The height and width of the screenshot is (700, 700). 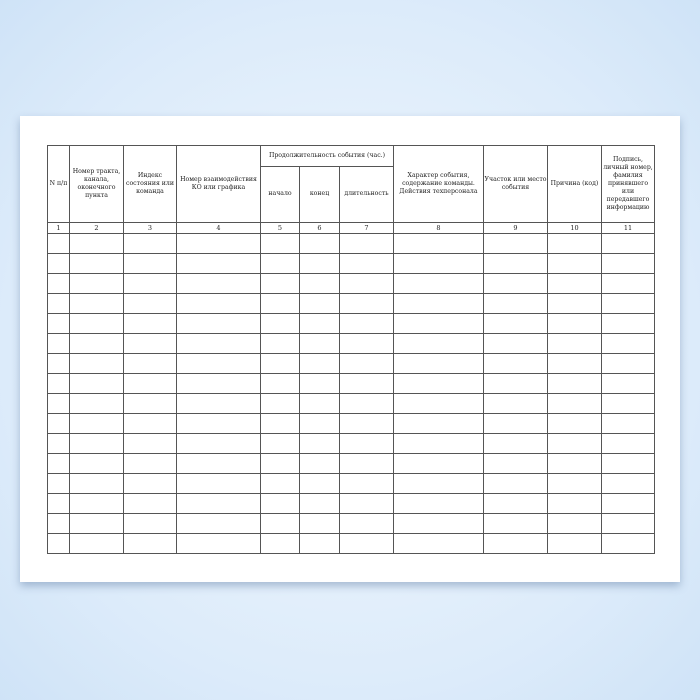 I want to click on column-number: 4, so click(x=218, y=228).